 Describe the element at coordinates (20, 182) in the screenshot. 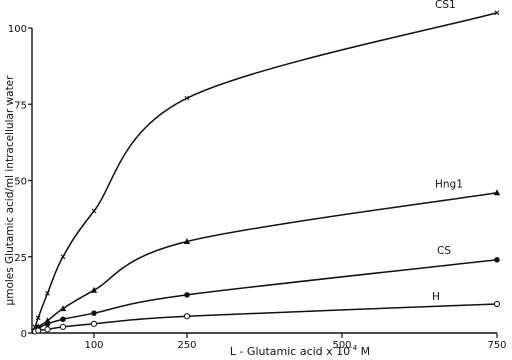

I see `y-tick-label: 50` at that location.